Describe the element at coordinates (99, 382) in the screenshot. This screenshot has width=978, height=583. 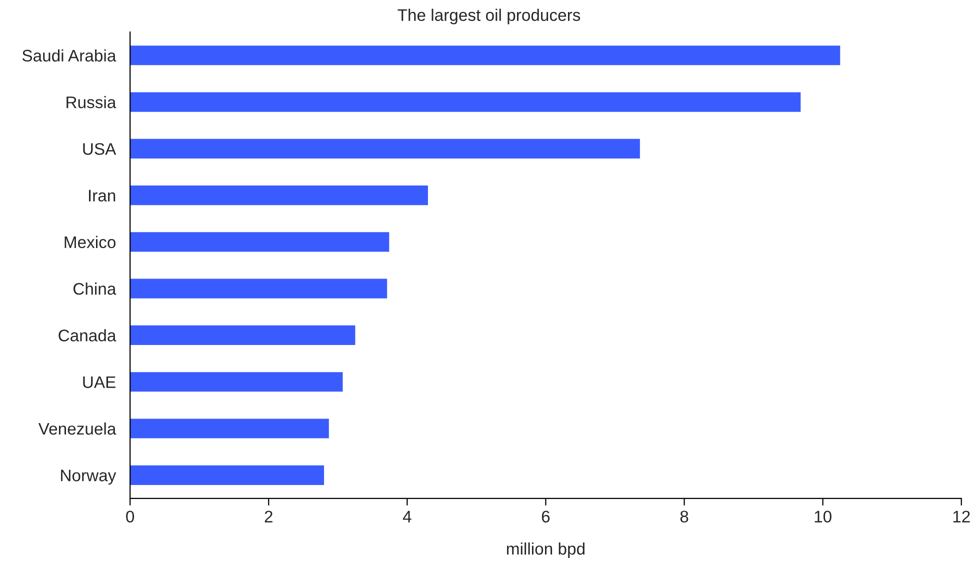
I see `y-tick-label: UAE` at that location.